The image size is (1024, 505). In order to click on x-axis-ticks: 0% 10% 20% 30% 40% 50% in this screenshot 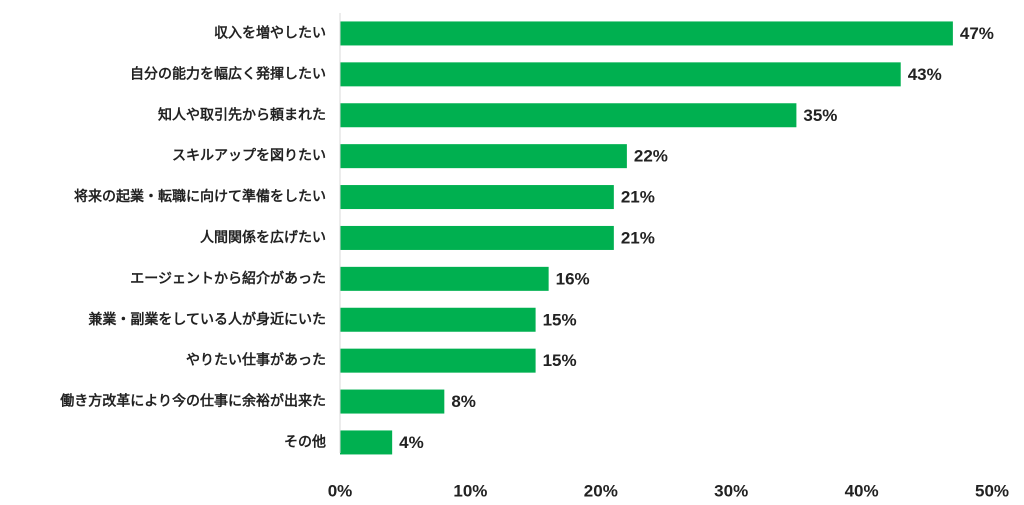, I will do `click(668, 491)`.